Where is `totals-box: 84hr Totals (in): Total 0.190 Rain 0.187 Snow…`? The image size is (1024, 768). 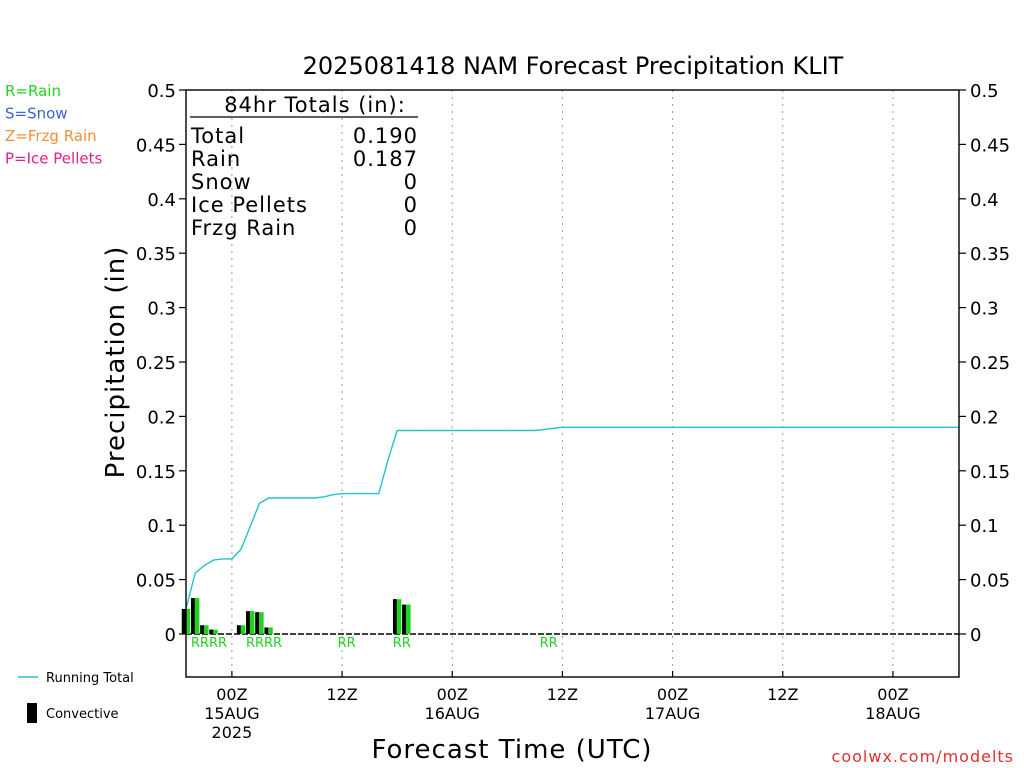 totals-box: 84hr Totals (in): Total 0.190 Rain 0.187 Snow… is located at coordinates (304, 166).